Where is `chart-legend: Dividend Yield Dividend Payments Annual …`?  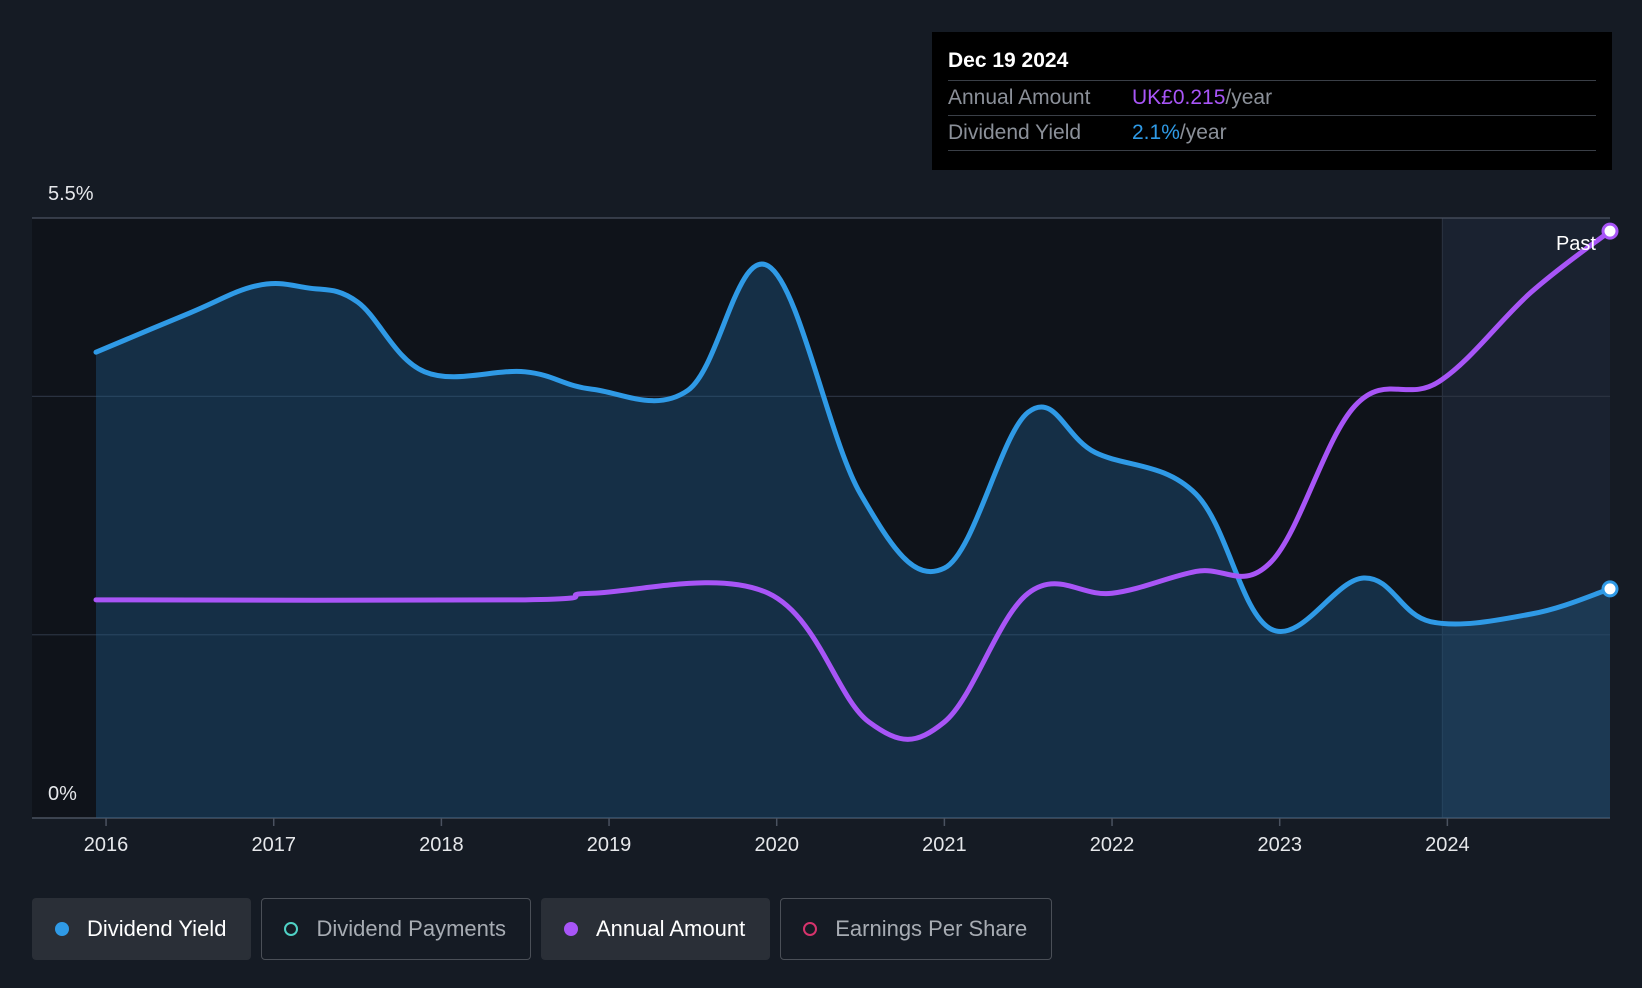 chart-legend: Dividend Yield Dividend Payments Annual … is located at coordinates (542, 929).